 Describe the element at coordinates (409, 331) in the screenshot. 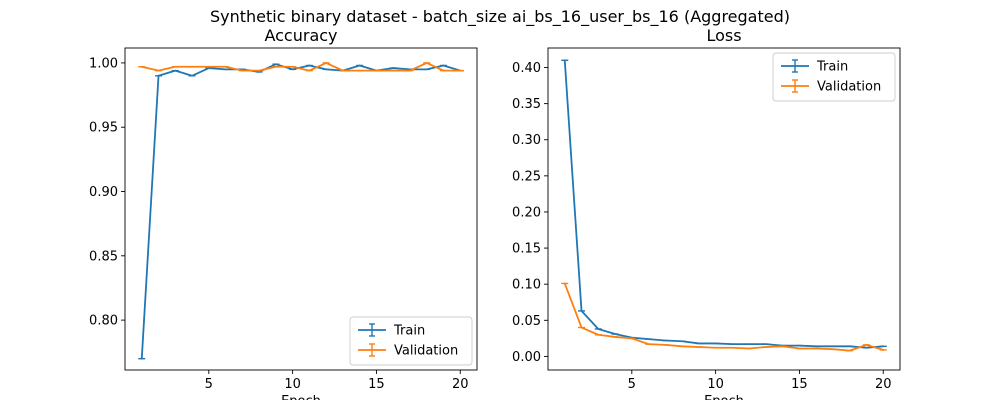

I see `chart-0-legend-label: Train` at that location.